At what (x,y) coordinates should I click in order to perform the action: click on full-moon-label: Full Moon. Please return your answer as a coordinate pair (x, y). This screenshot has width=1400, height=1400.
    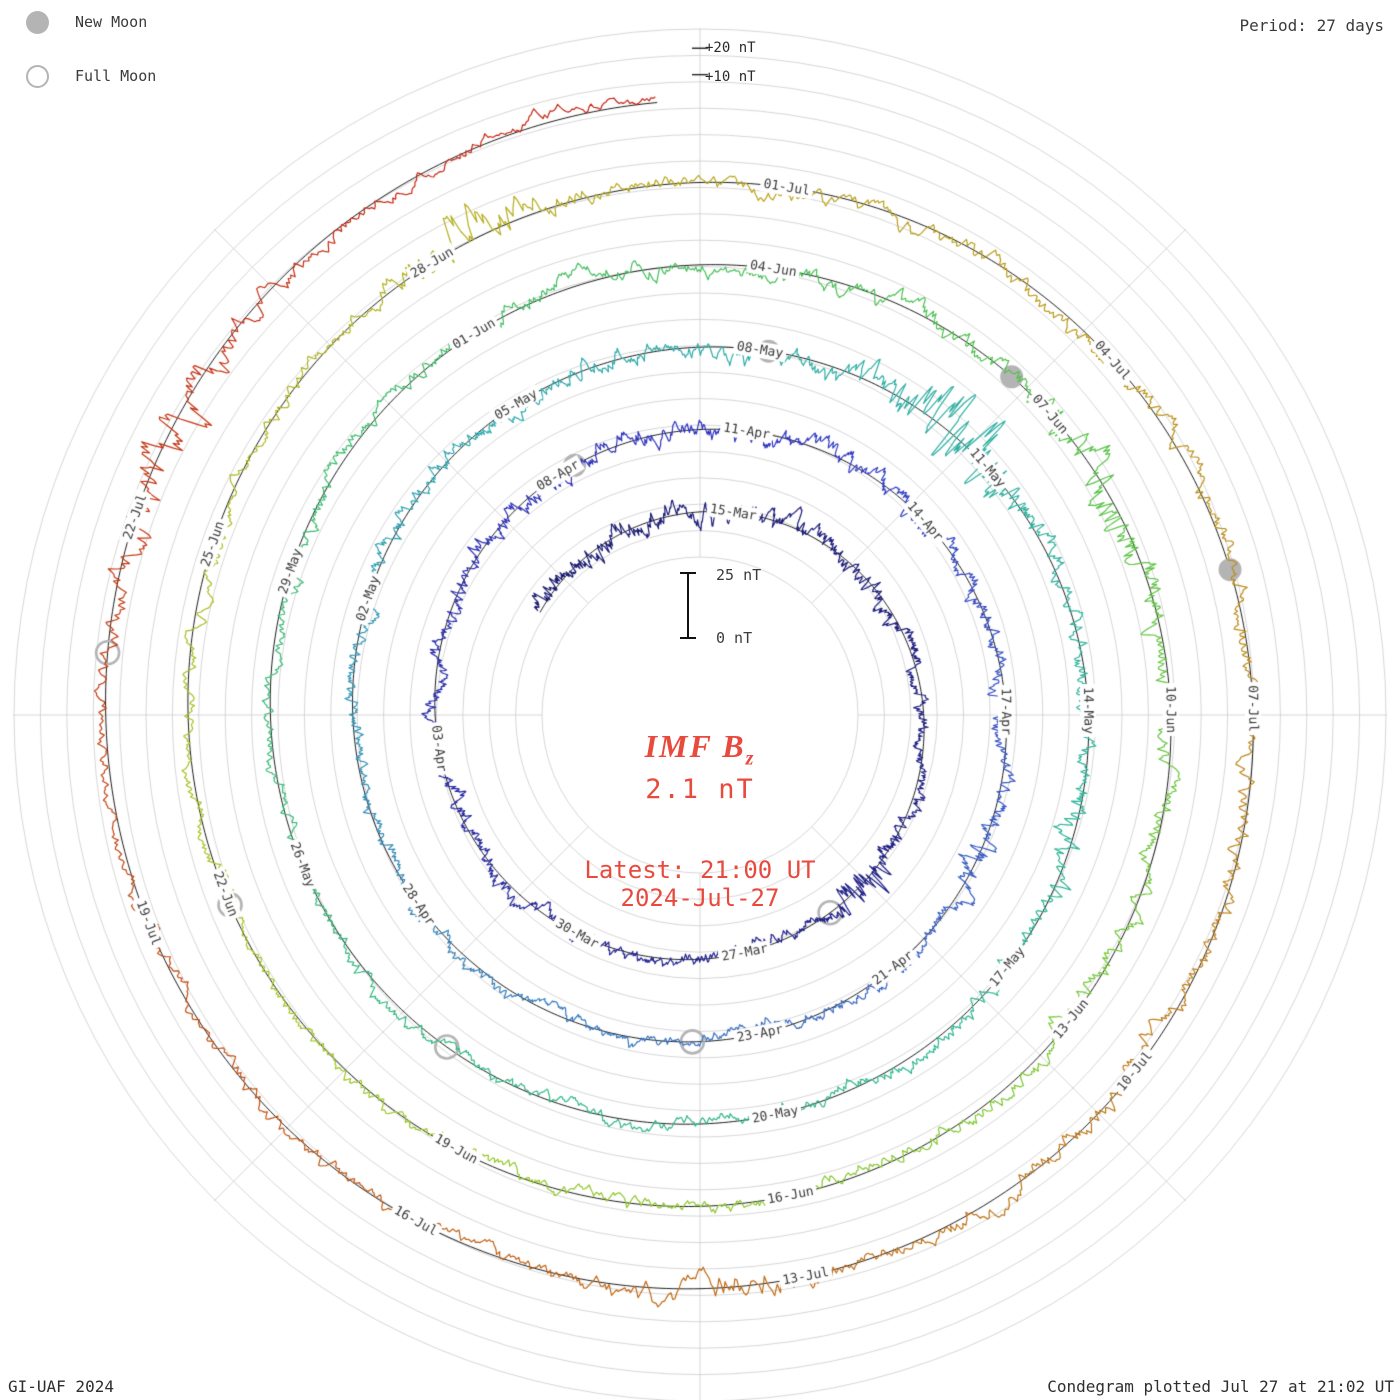
    Looking at the image, I should click on (116, 76).